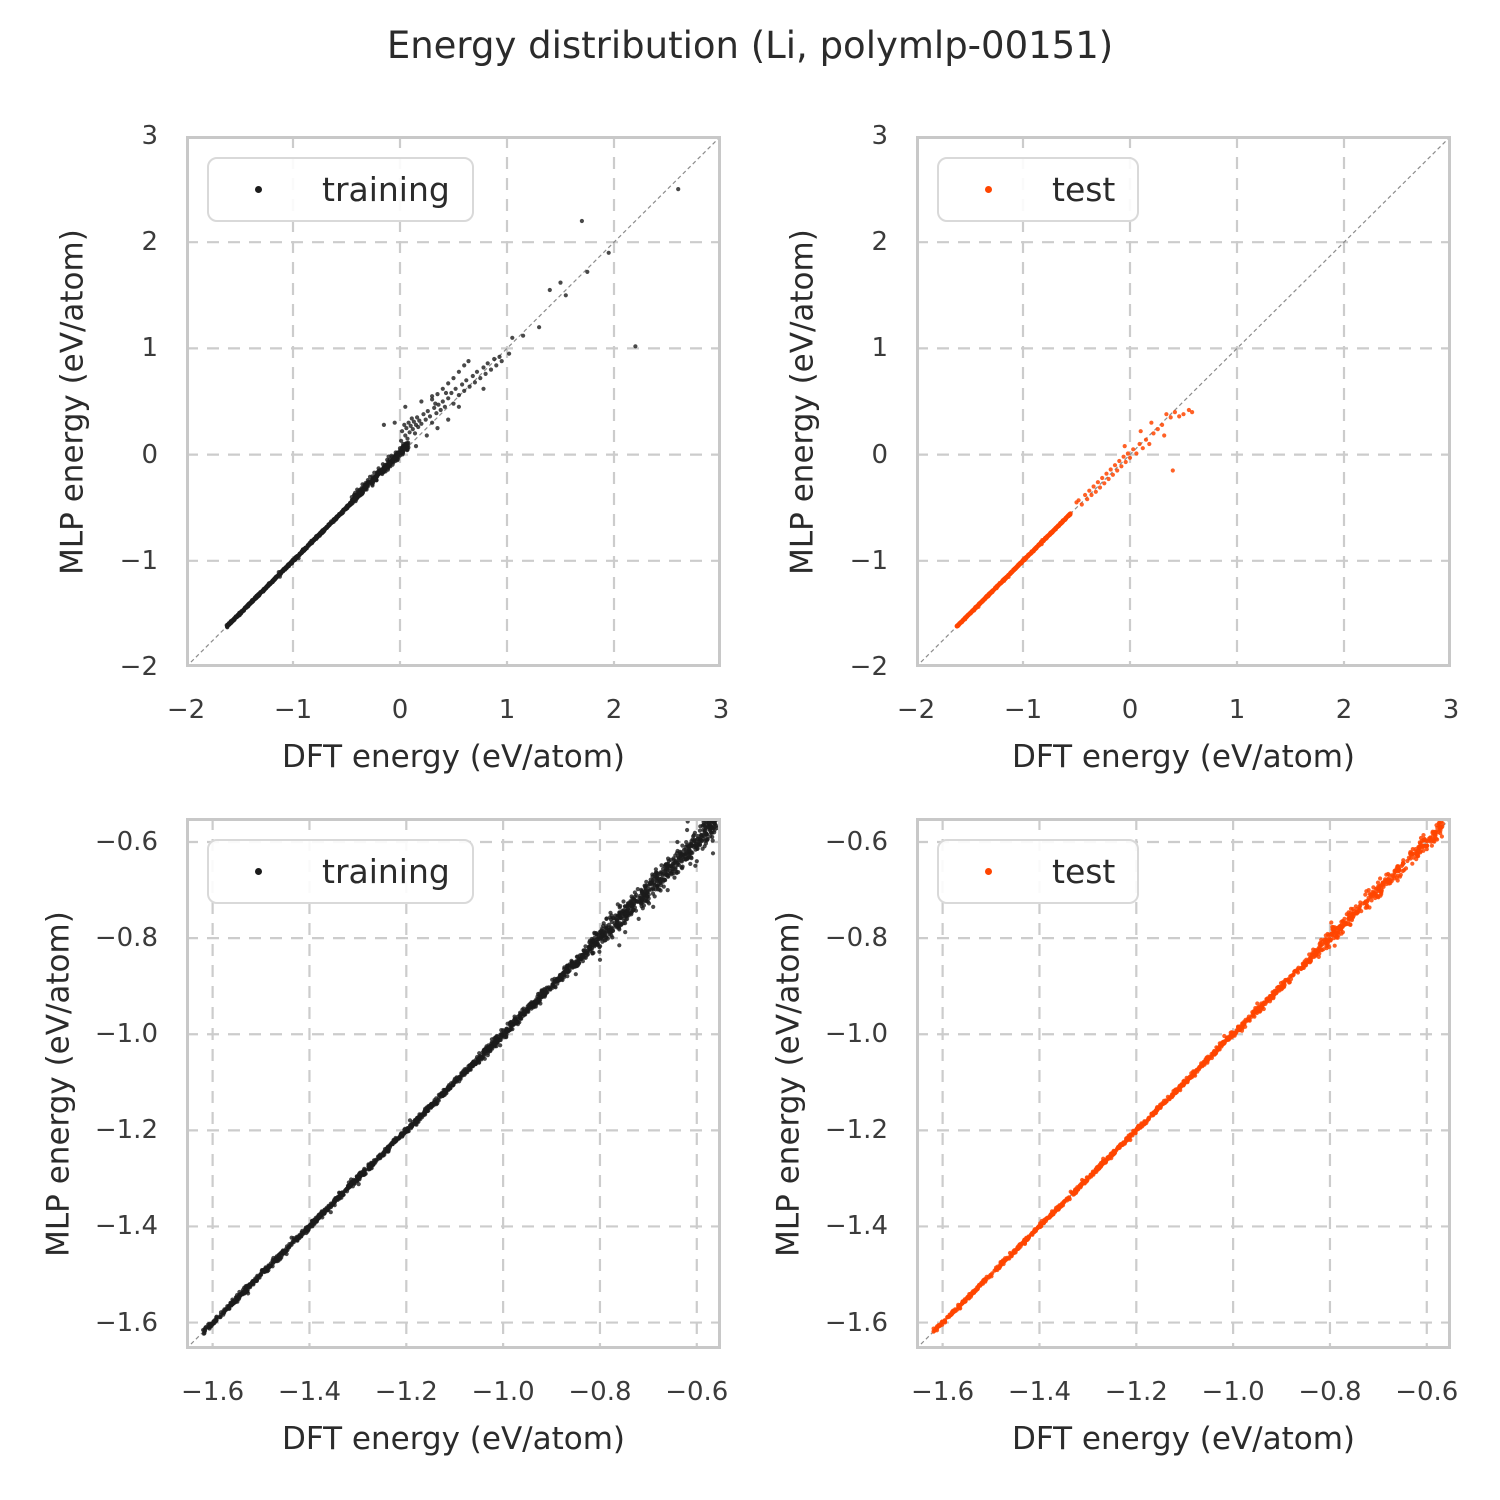  What do you see at coordinates (750, 45) in the screenshot?
I see `figure-title: Energy distribution (Li, polymlp-00151)` at bounding box center [750, 45].